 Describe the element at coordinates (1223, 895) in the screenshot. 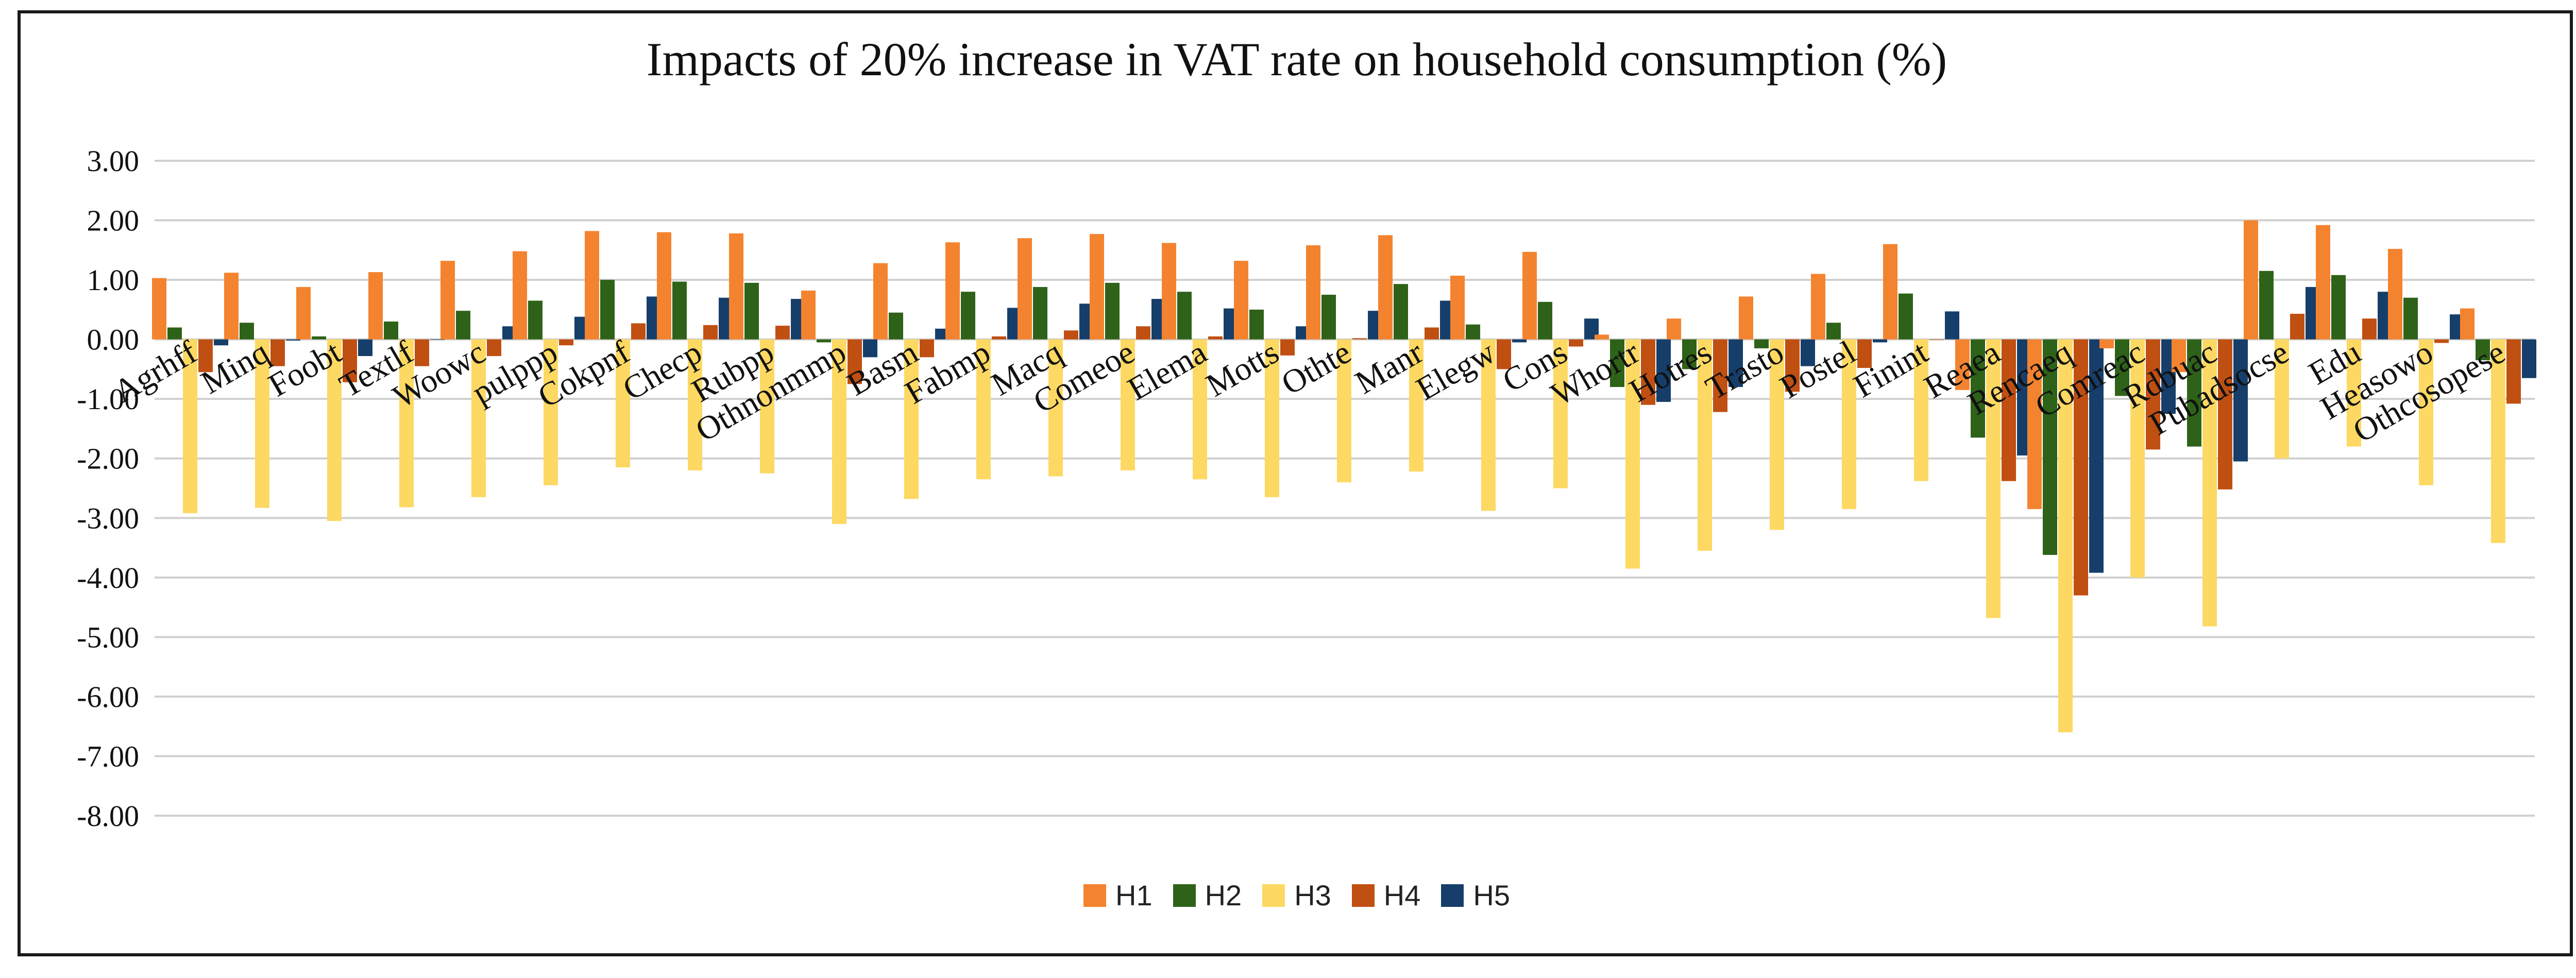

I see `legend-label: H2` at that location.